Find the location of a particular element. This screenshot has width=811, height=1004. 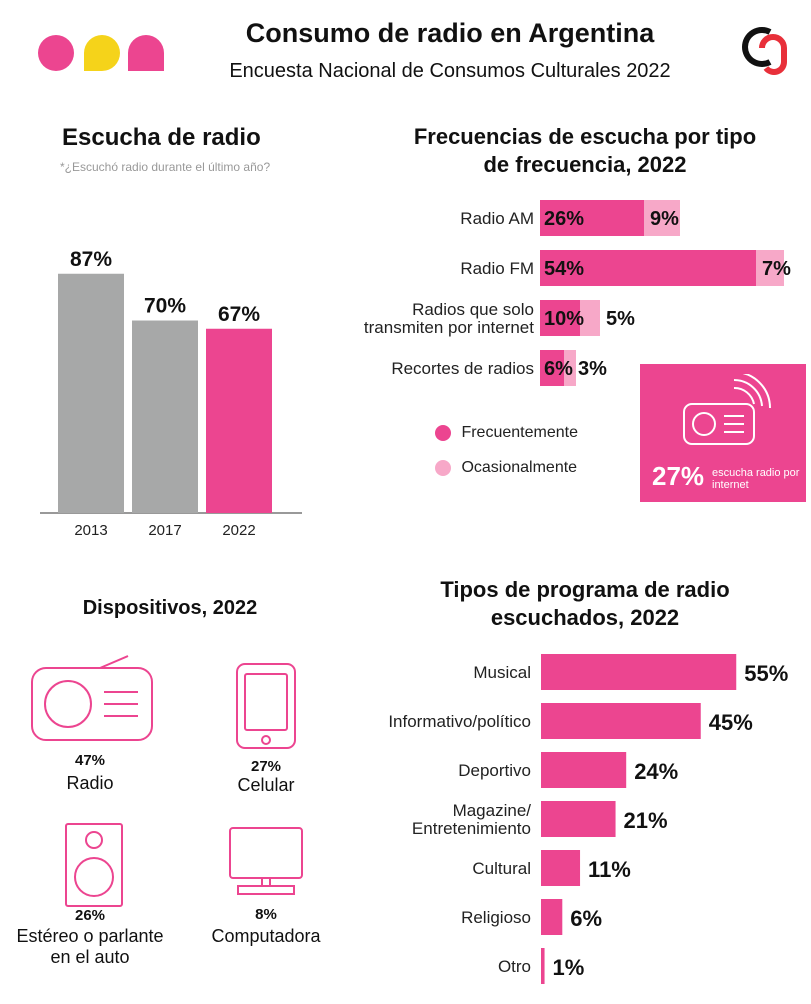

program-category-2-line-0: Deportivo is located at coordinates (494, 770).